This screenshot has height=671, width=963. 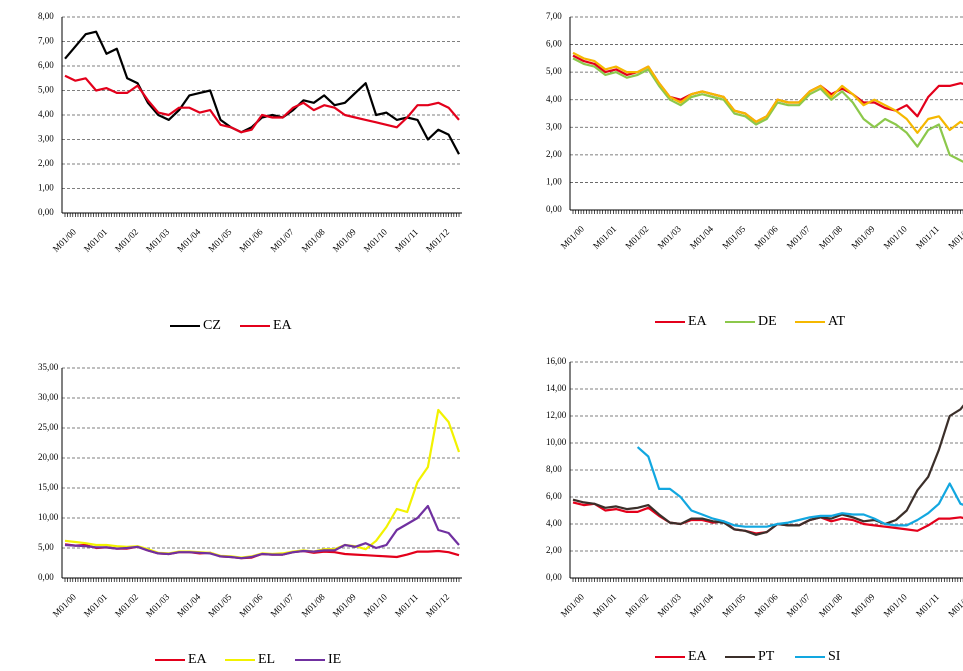 What do you see at coordinates (766, 656) in the screenshot?
I see `legend-label: PT` at bounding box center [766, 656].